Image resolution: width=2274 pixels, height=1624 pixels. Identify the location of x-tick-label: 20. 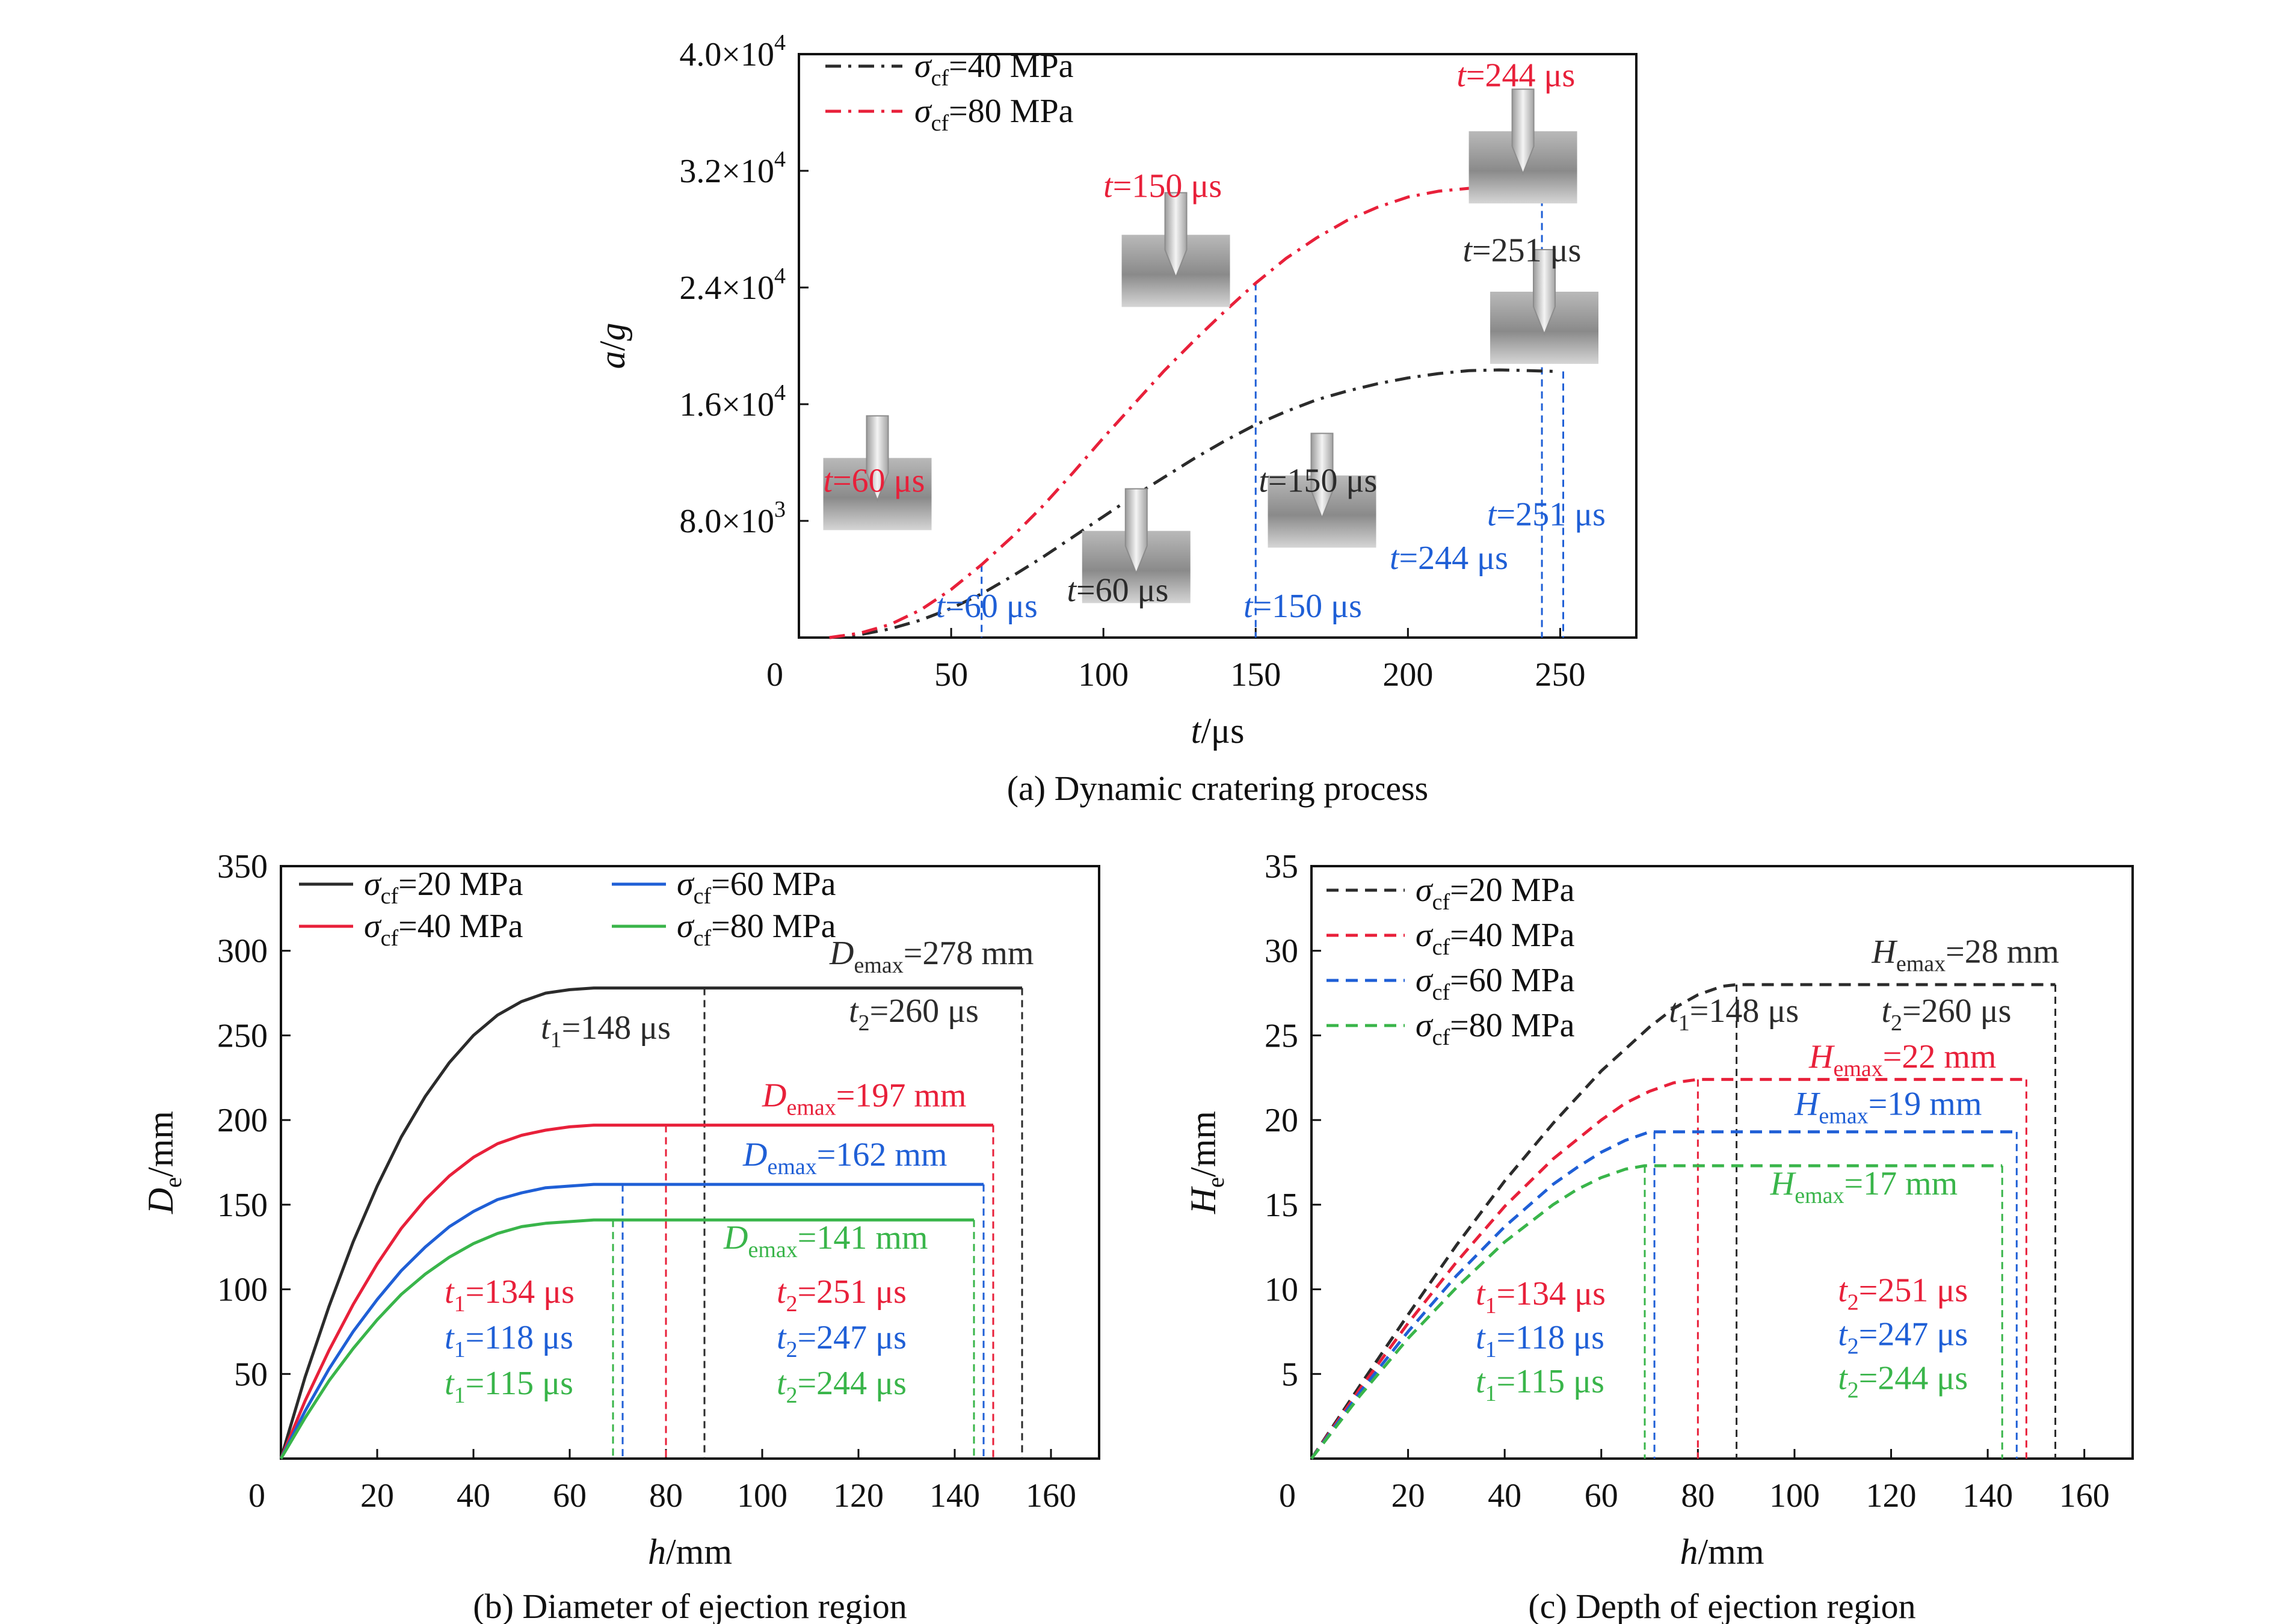
(1408, 1496).